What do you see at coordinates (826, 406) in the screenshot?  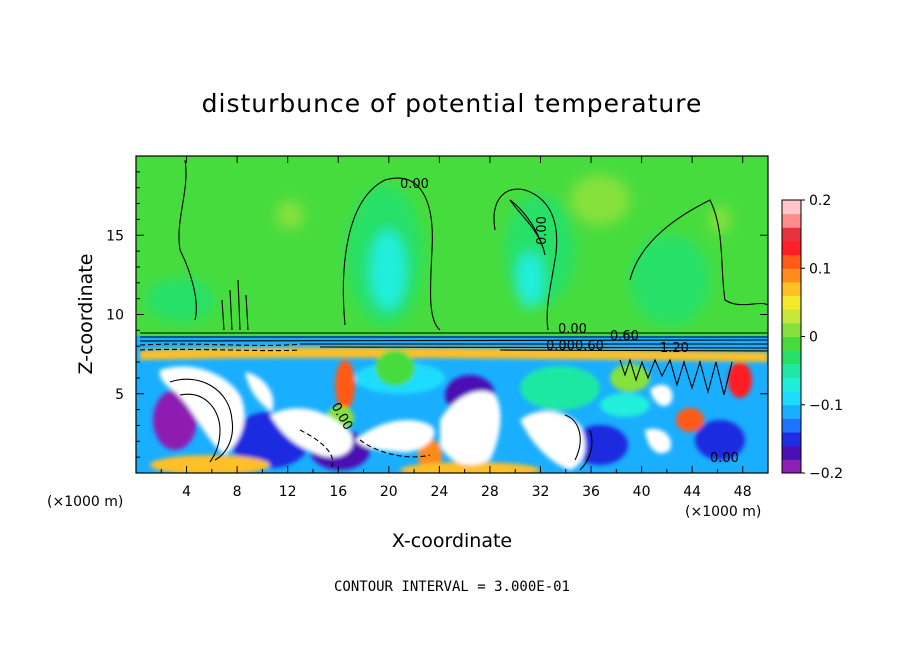 I see `colorbar-tick-label: −0.1` at bounding box center [826, 406].